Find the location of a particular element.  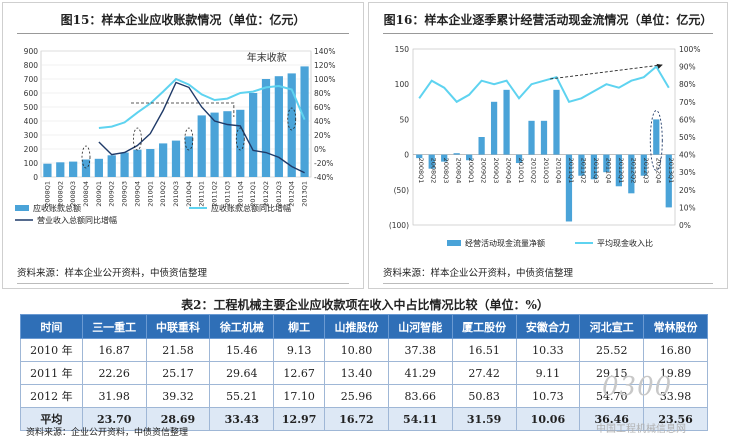

arrow-head is located at coordinates (659, 66).